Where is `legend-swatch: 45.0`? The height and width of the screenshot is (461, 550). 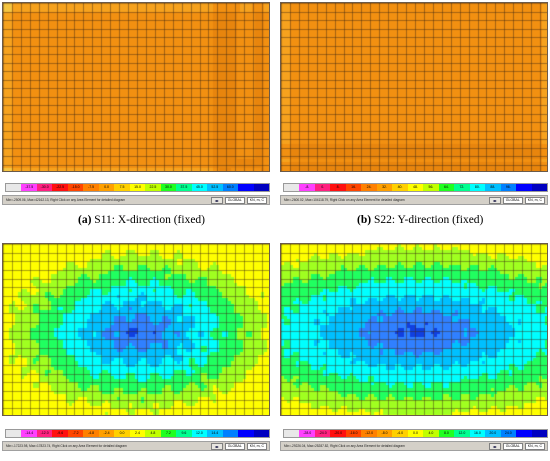
legend-swatch: 45.0 is located at coordinates (199, 187).